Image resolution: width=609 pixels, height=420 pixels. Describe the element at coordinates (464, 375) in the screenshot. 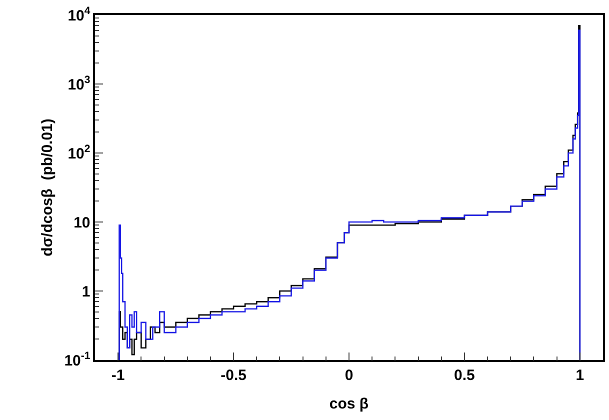

I see `x-tick-label: 0.5` at that location.